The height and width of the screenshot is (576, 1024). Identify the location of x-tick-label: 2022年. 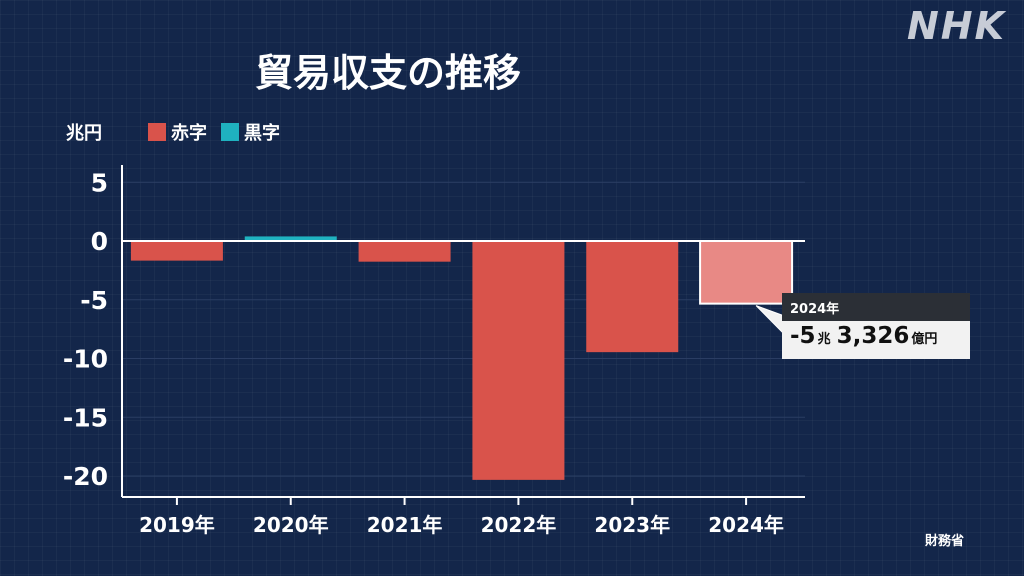
(519, 525).